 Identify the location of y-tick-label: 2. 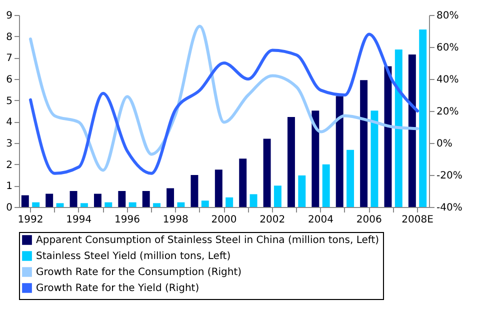
(9, 165).